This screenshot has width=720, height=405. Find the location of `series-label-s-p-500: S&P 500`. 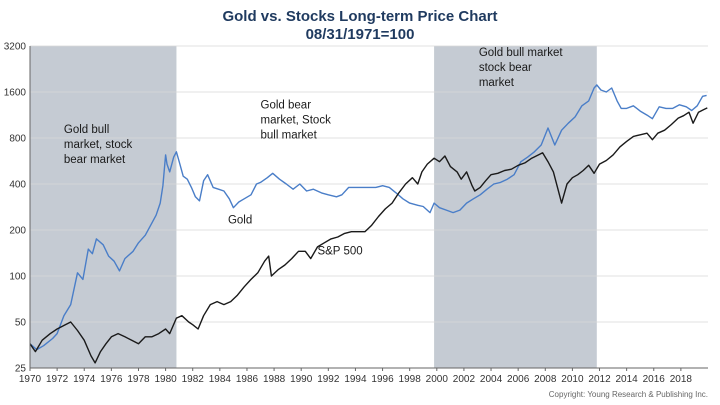

series-label-s-p-500: S&P 500 is located at coordinates (339, 252).